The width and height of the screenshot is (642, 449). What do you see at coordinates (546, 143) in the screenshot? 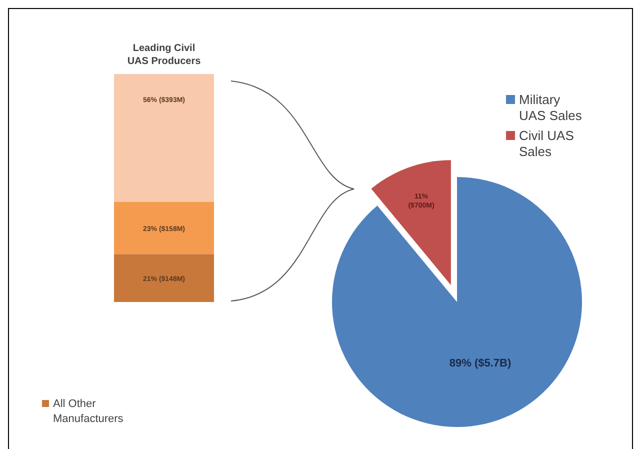
I see `legend-label: Civil UAS Sales` at bounding box center [546, 143].